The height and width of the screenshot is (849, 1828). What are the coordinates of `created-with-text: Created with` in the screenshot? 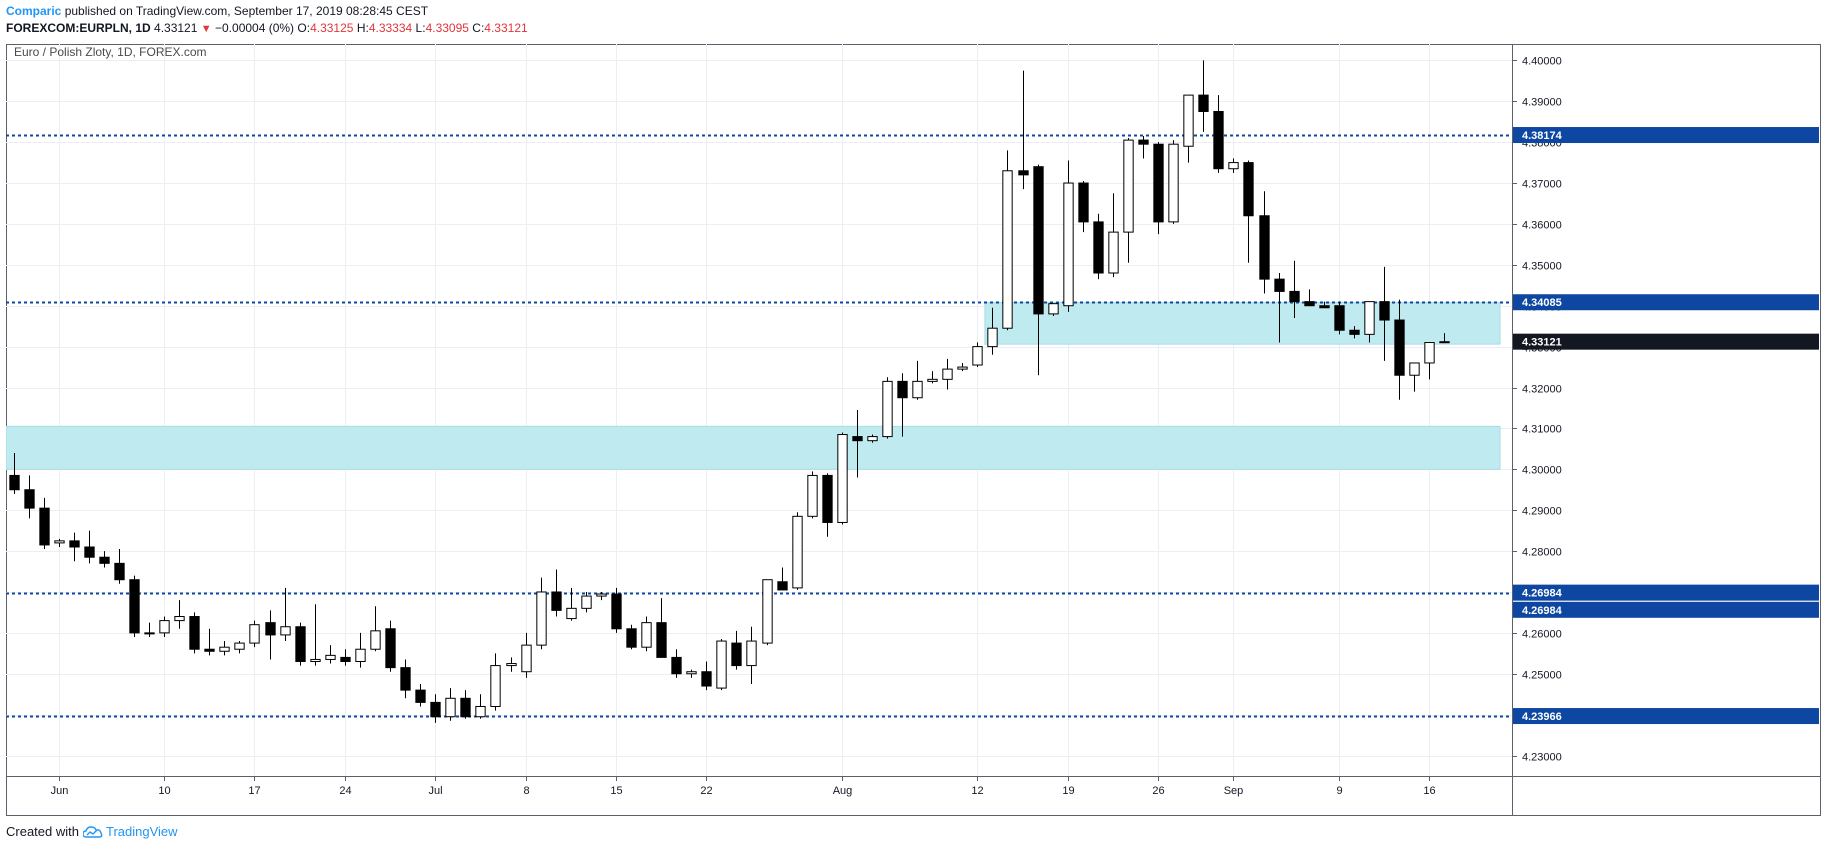 It's located at (42, 831).